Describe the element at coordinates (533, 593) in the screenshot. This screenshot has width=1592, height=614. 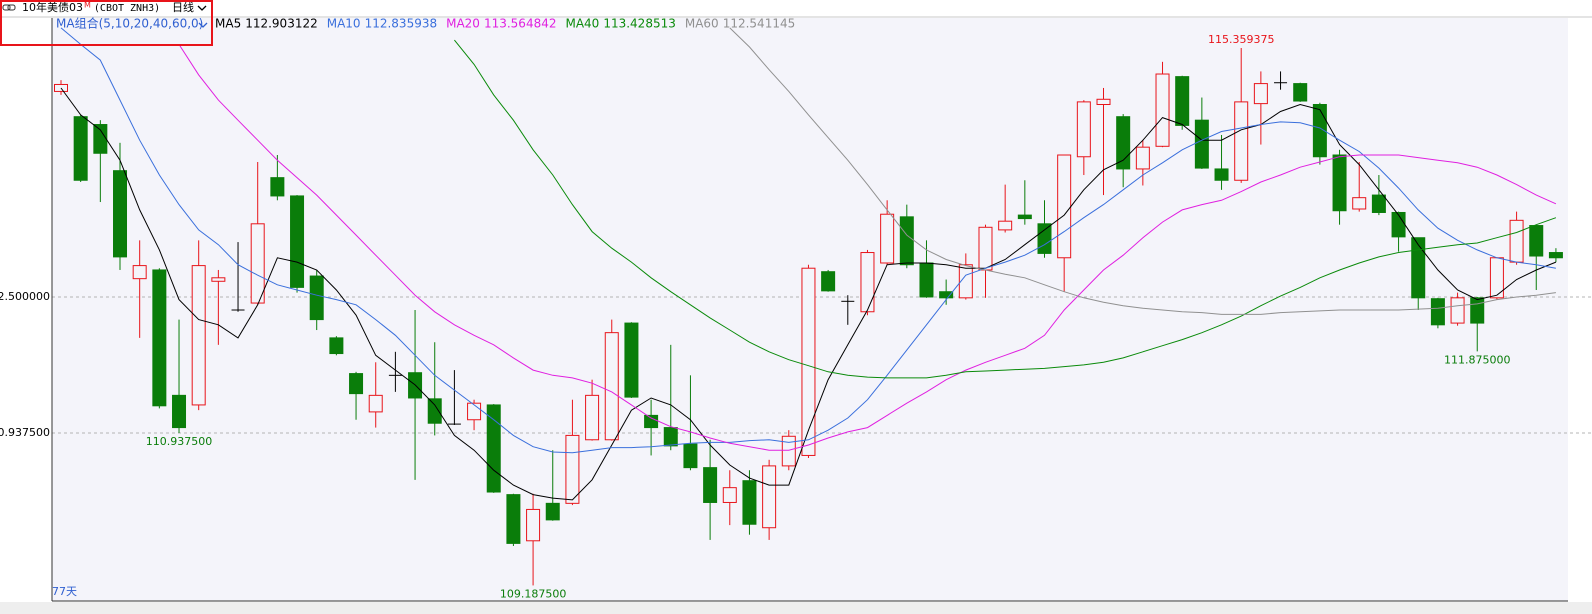
I see `low-annotation: 109.187500` at that location.